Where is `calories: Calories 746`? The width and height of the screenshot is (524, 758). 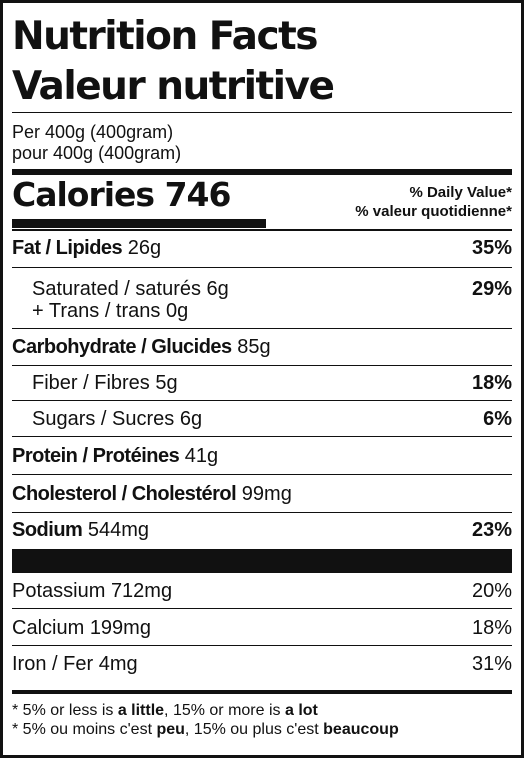
calories: Calories 746 is located at coordinates (122, 194).